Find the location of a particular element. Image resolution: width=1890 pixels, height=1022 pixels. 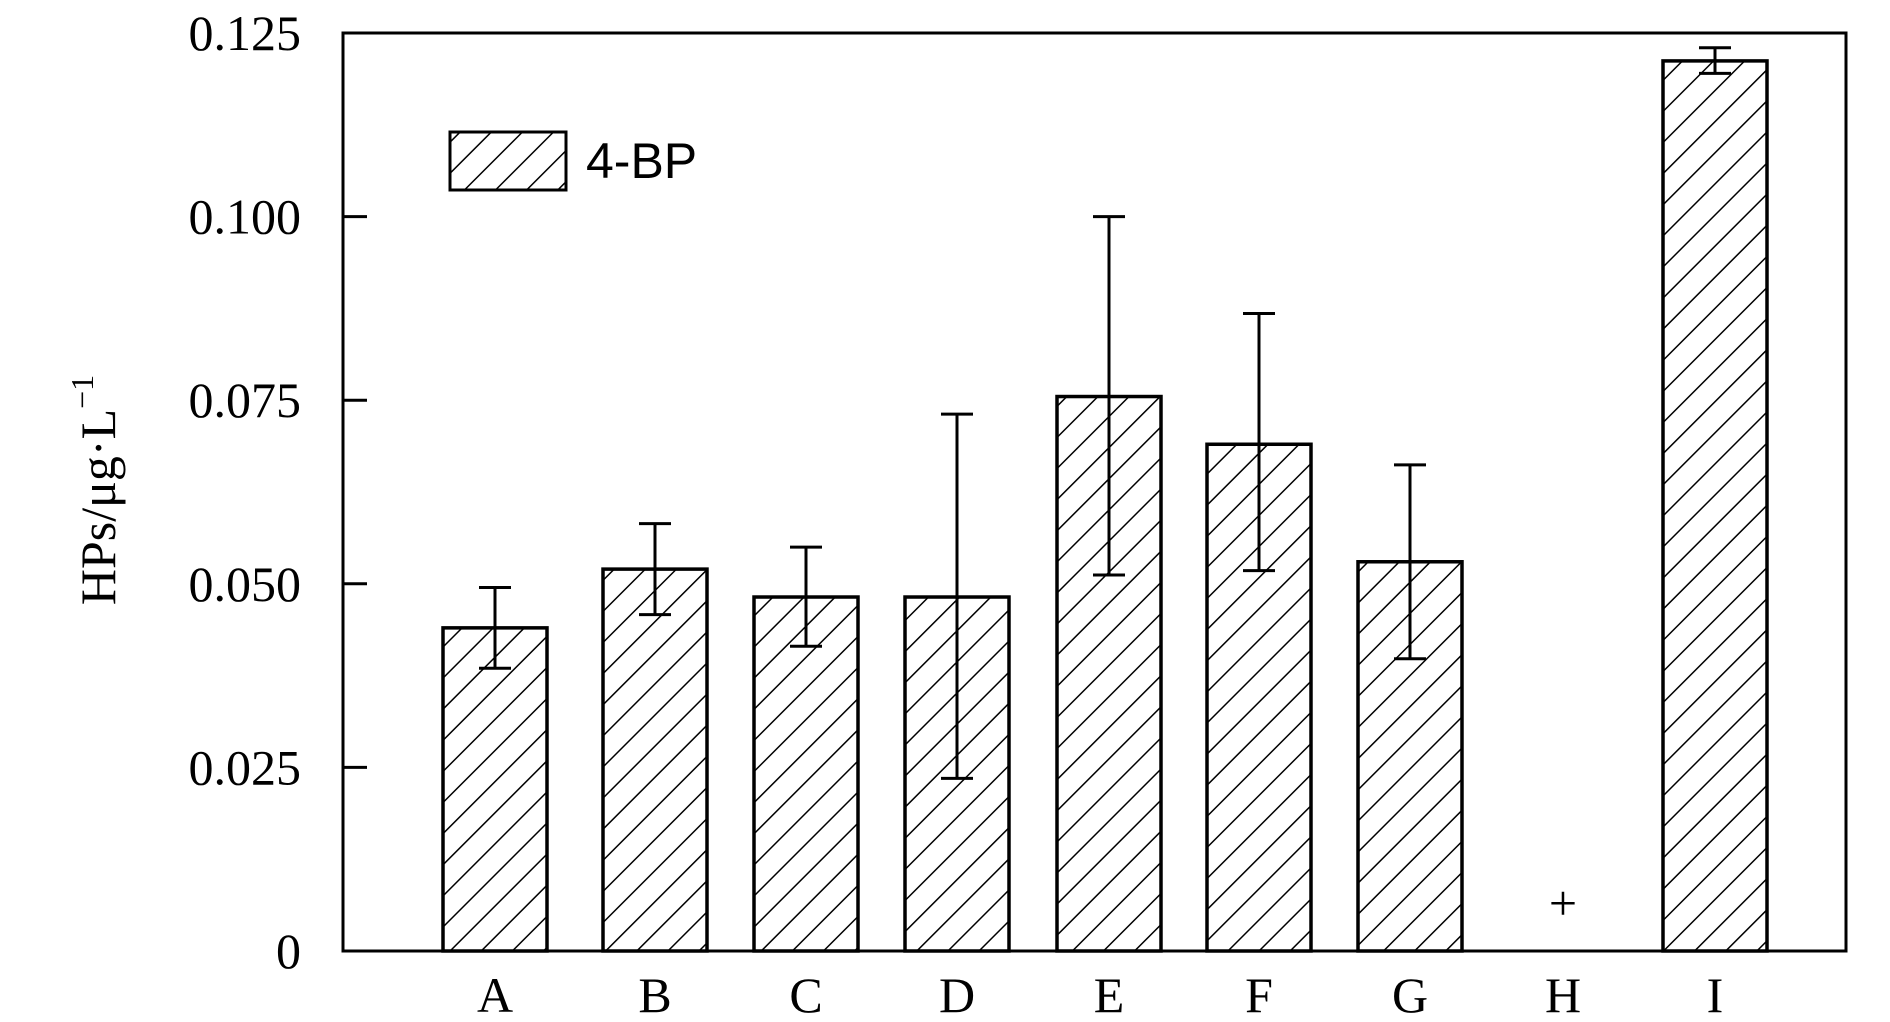

legend: 4-BP is located at coordinates (572, 161).